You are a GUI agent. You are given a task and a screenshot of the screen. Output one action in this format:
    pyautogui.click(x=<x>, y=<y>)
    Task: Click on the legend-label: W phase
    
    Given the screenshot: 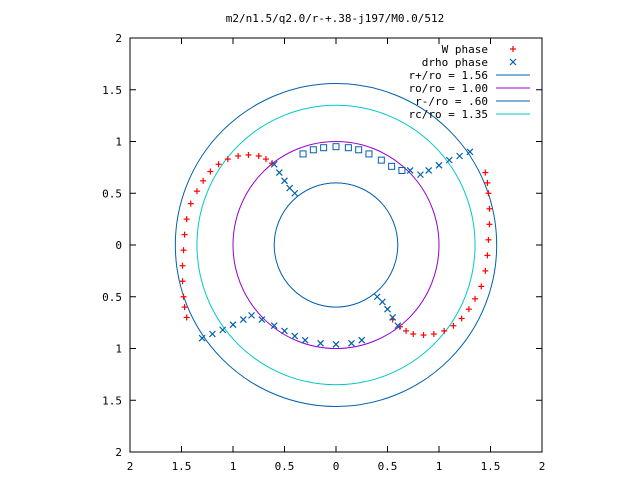 What is the action you would take?
    pyautogui.click(x=465, y=49)
    